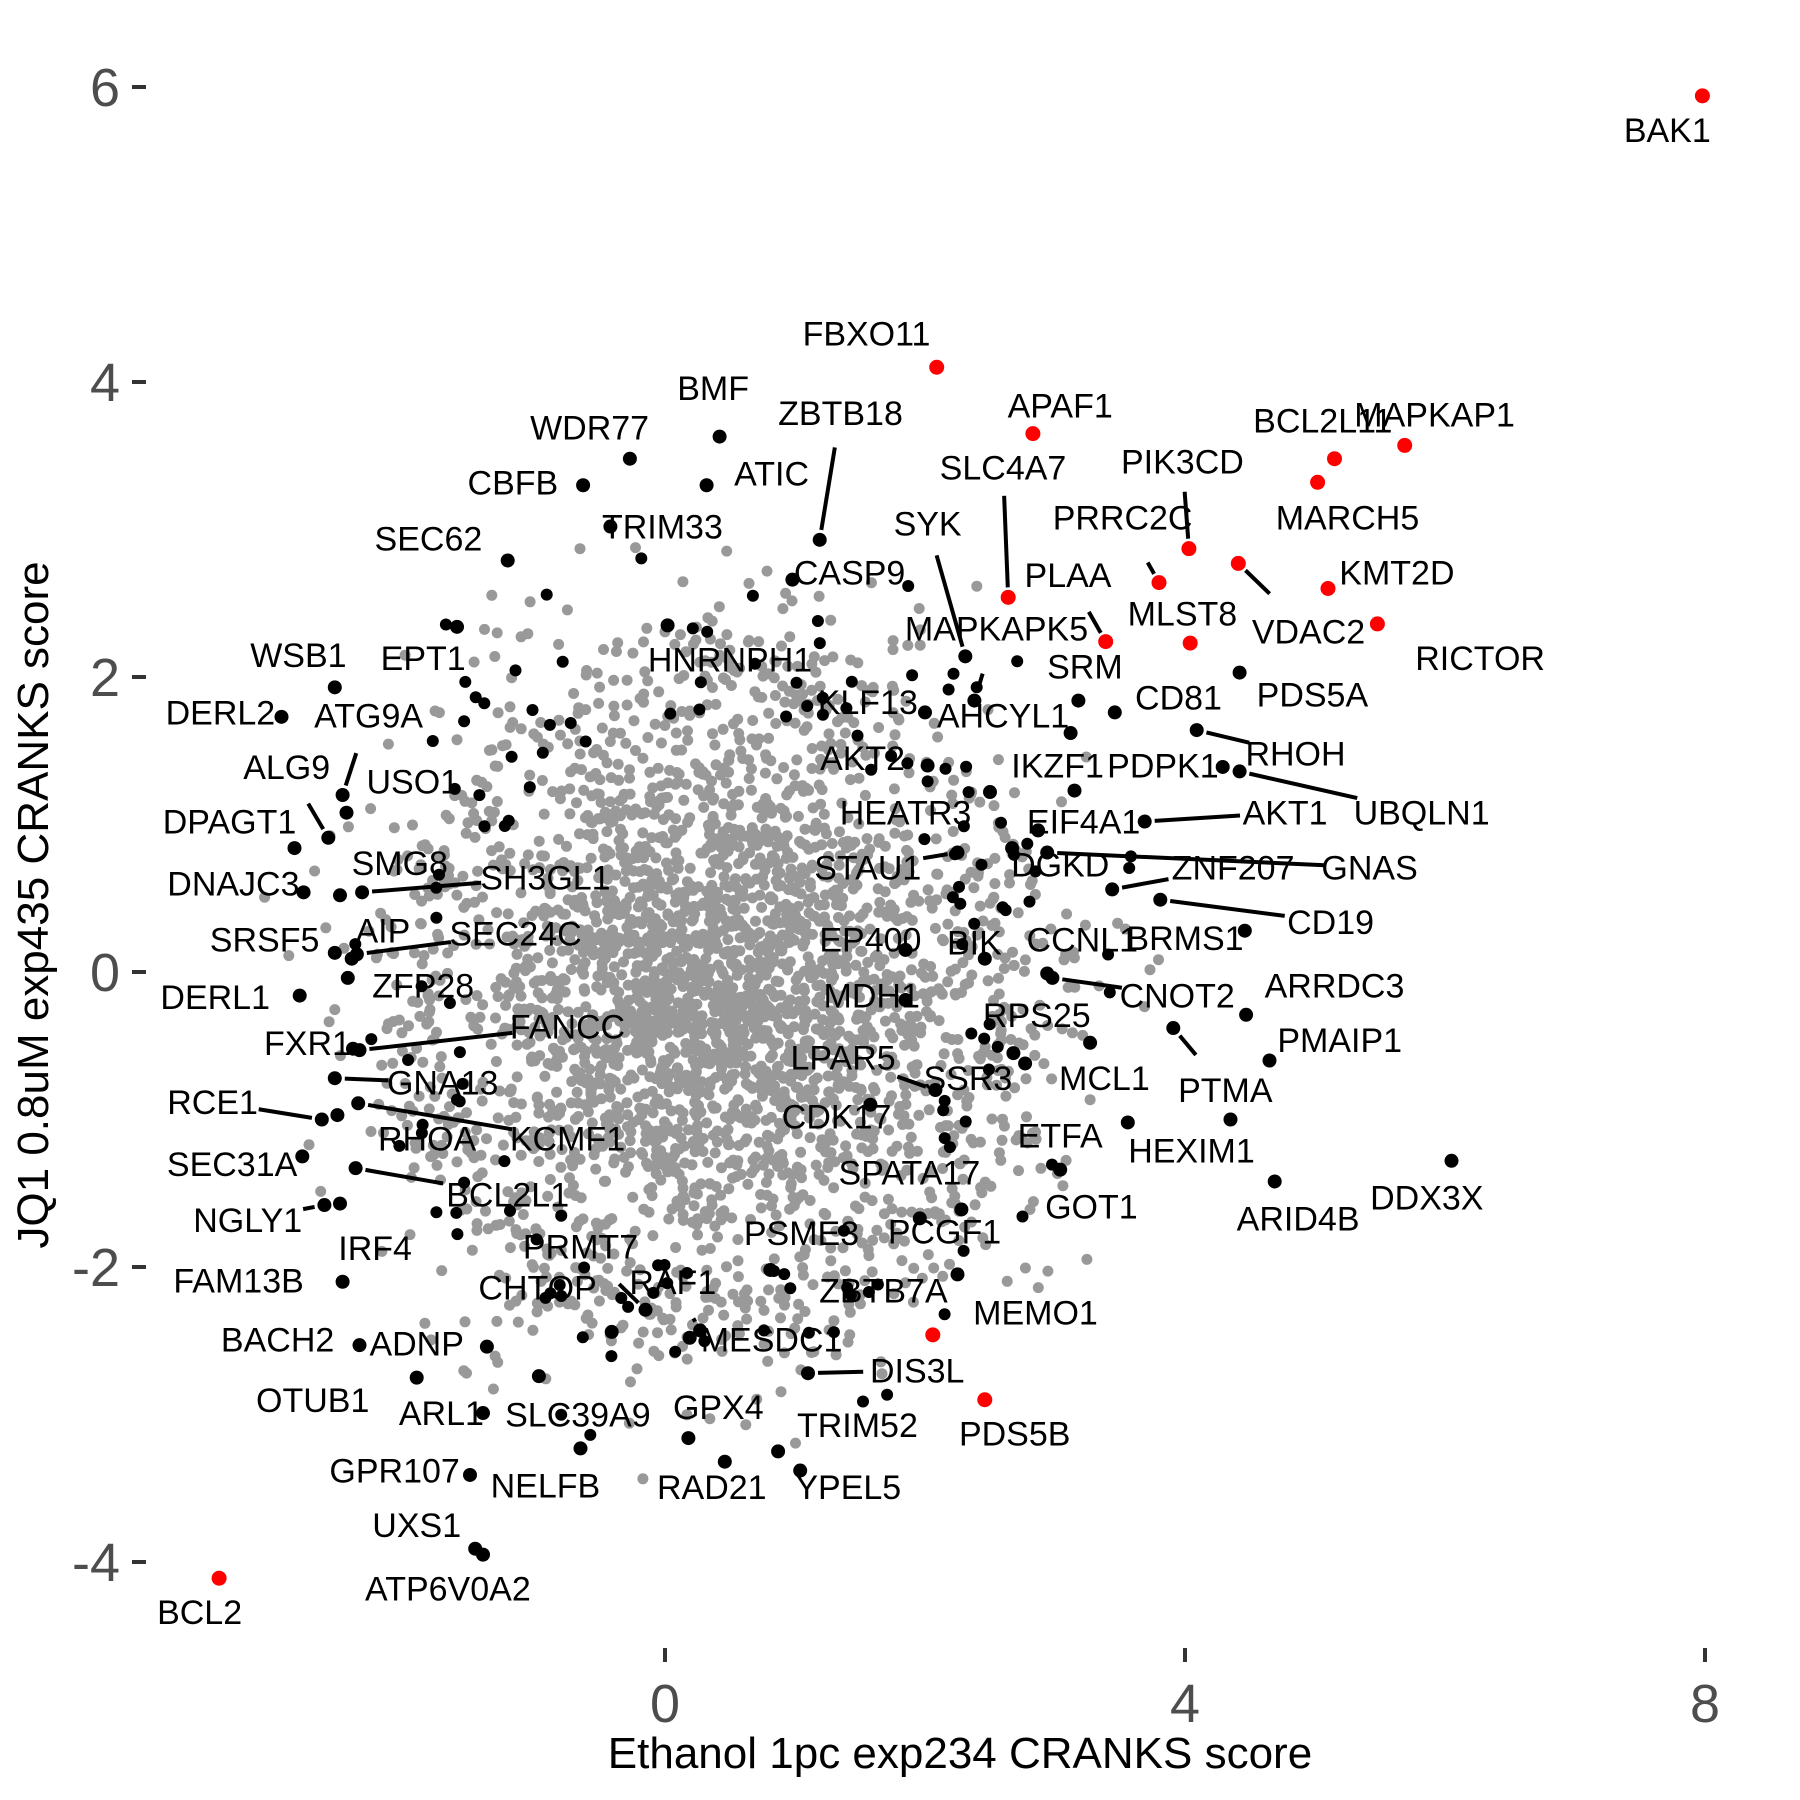  What do you see at coordinates (400, 864) in the screenshot?
I see `label-smg8: SMG8` at bounding box center [400, 864].